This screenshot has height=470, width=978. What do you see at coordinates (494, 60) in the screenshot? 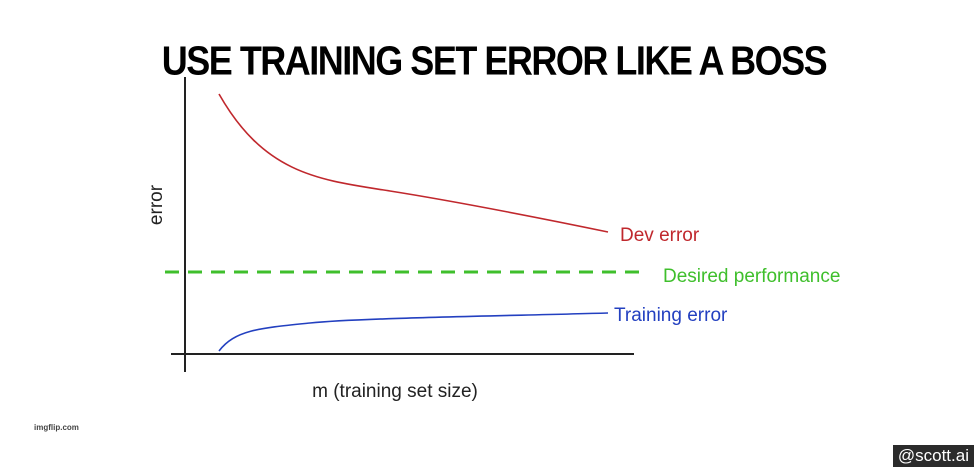
I see `meme-caption: USE TRAINING SET ERROR LIKE A BOSS` at bounding box center [494, 60].